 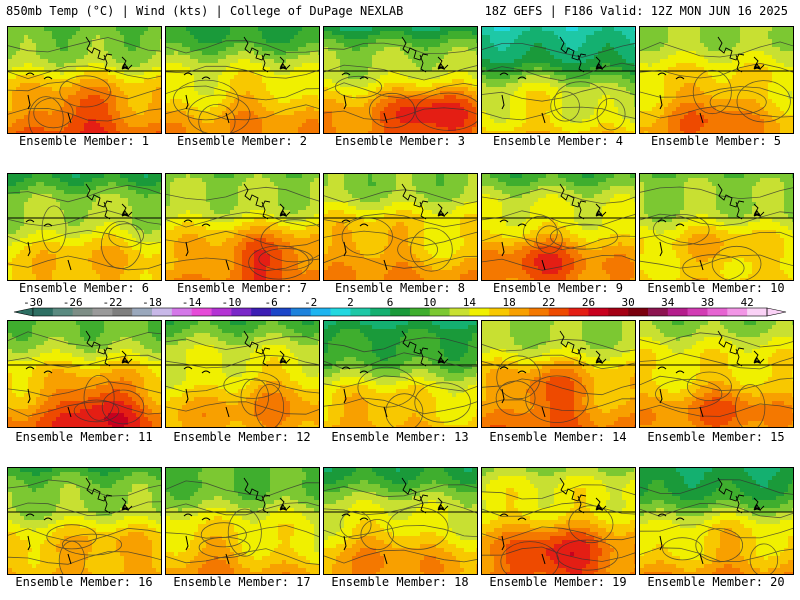 I want to click on ensemble-member-label: Ensemble Member: 6, so click(x=84, y=288).